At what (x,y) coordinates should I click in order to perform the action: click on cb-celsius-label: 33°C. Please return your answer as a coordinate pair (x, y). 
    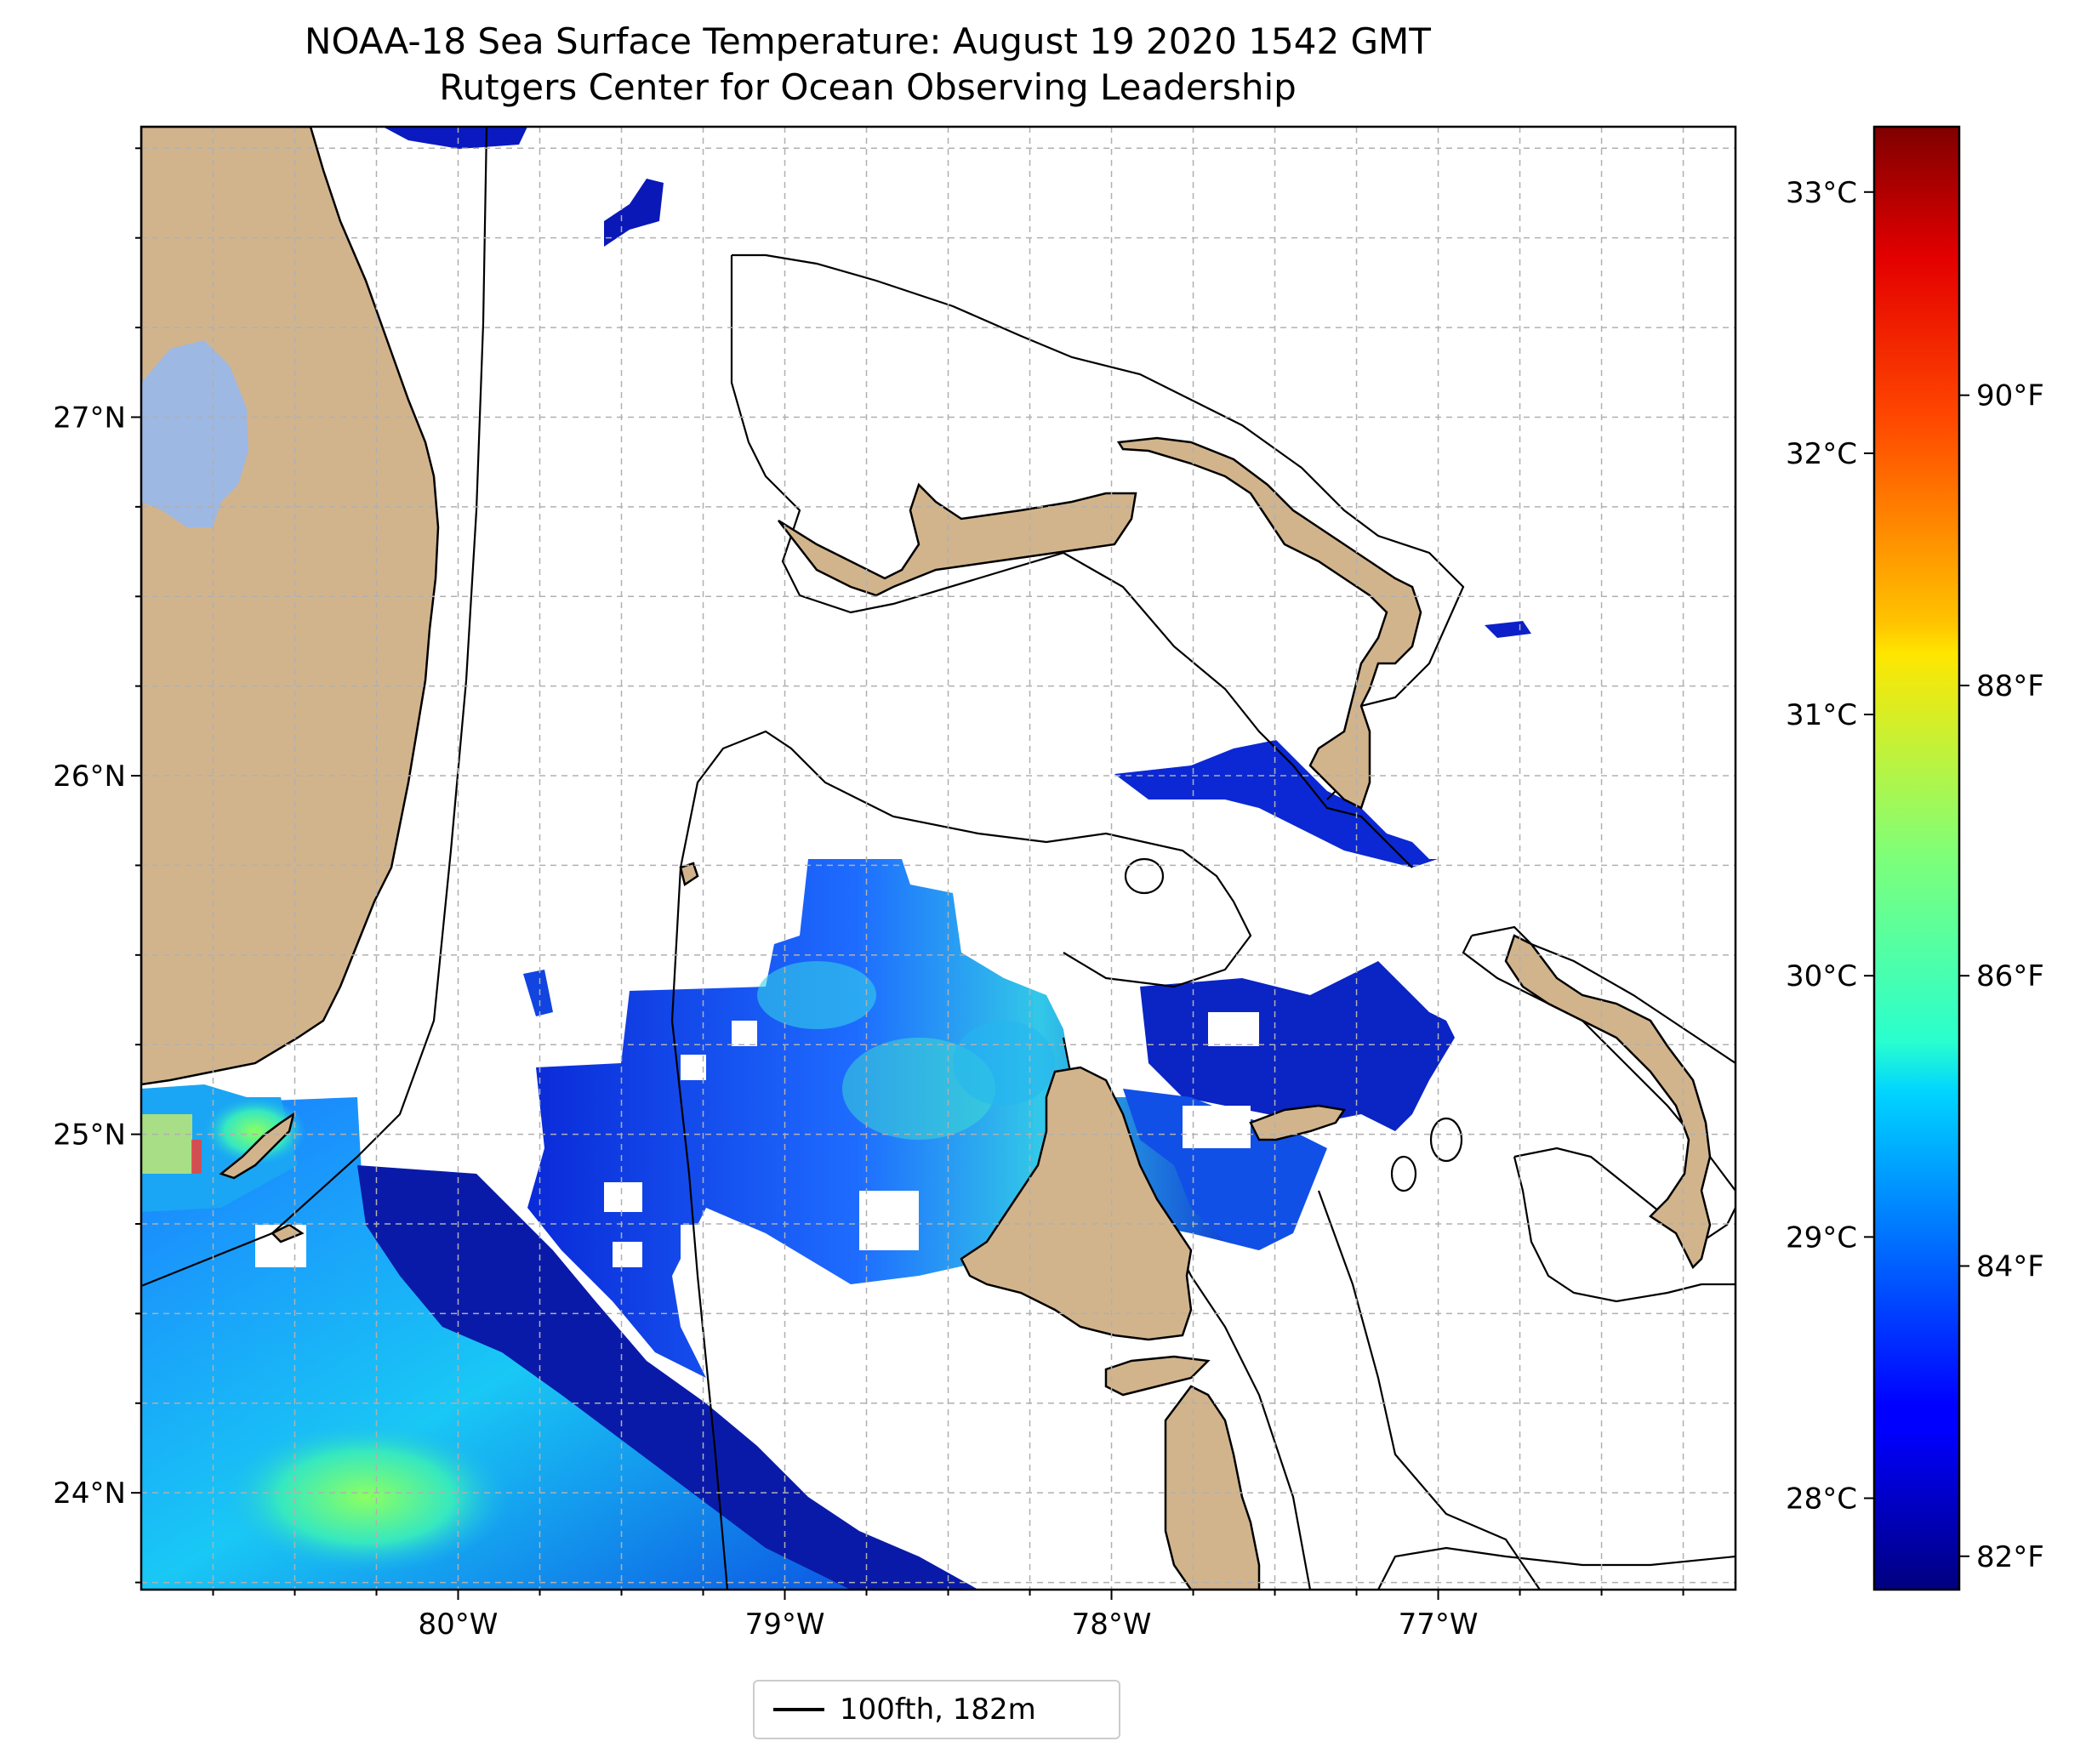
    Looking at the image, I should click on (1821, 193).